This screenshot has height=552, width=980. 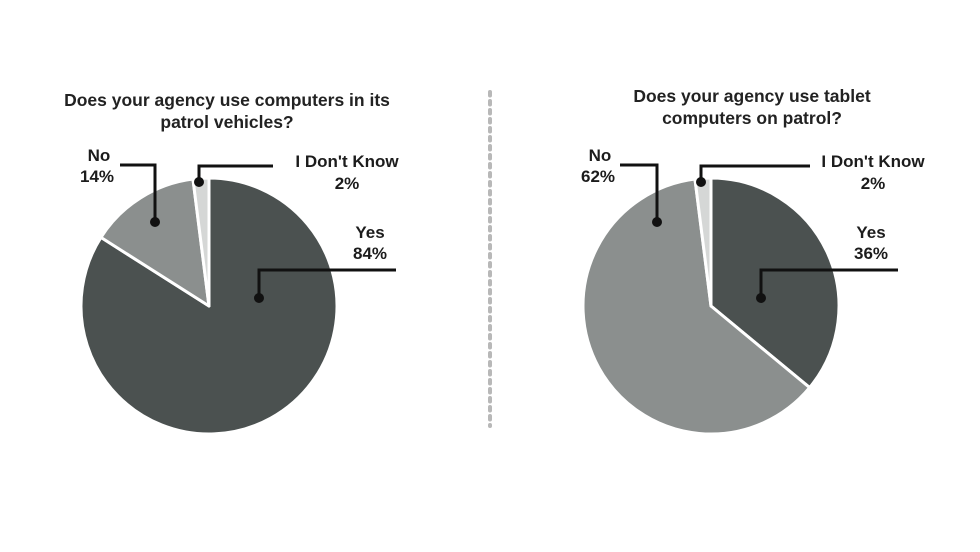 I want to click on pie-slice-yes, so click(x=775, y=283).